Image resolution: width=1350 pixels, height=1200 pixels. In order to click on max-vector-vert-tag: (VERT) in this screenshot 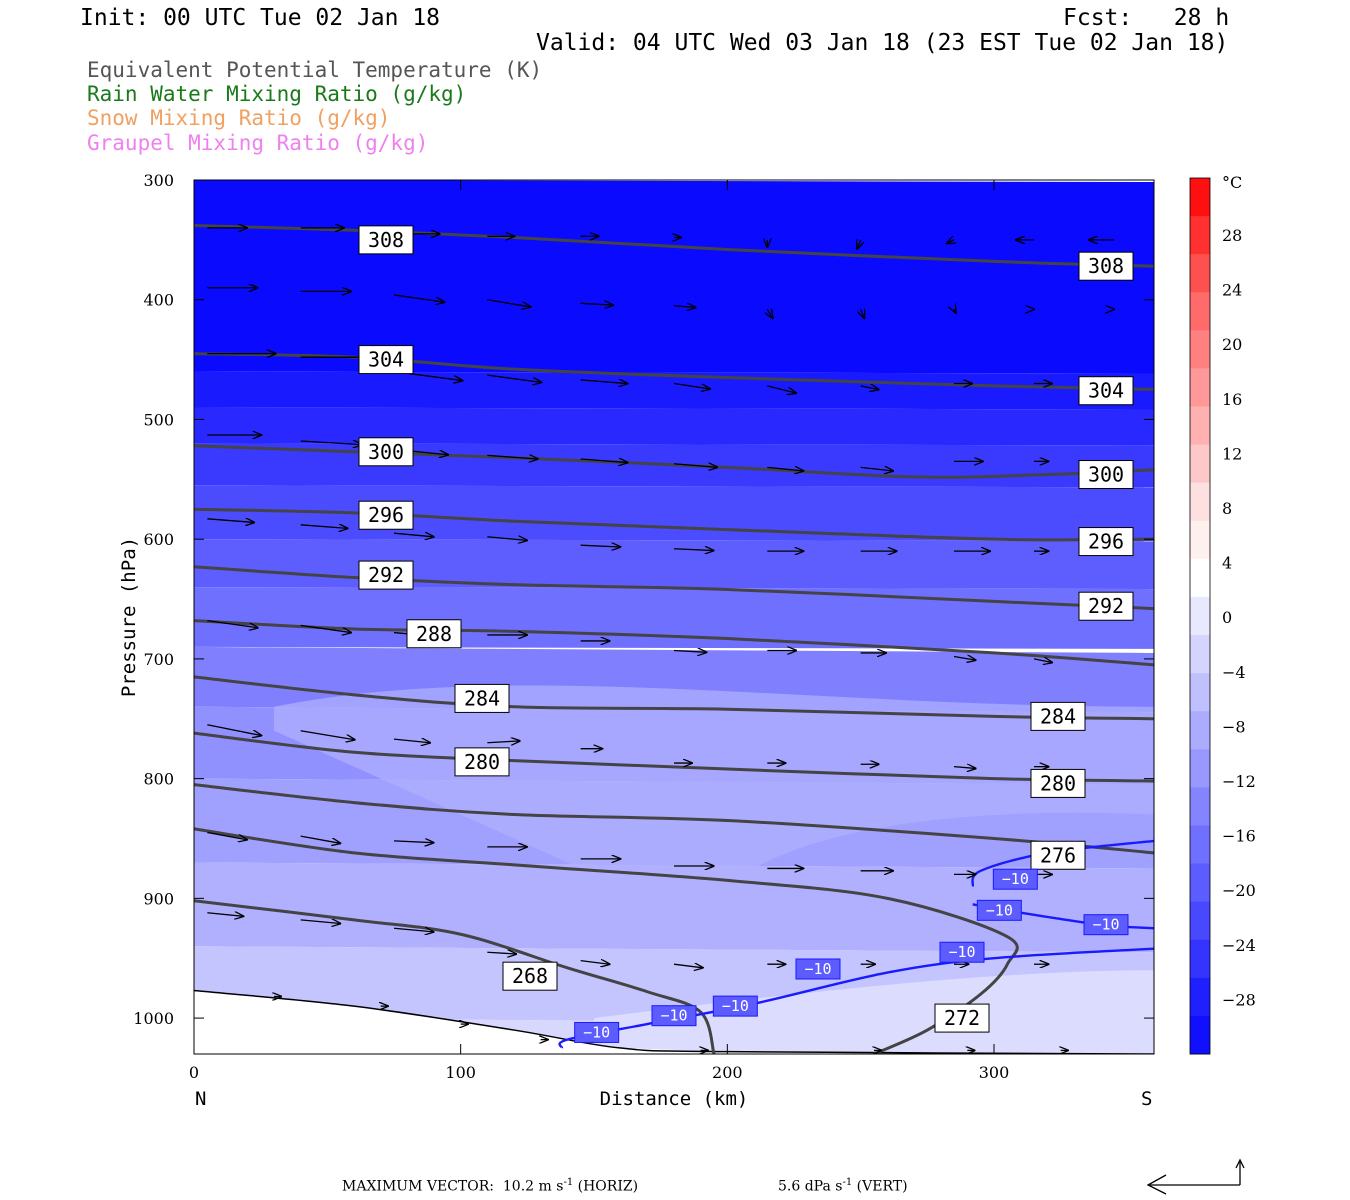, I will do `click(882, 1186)`.